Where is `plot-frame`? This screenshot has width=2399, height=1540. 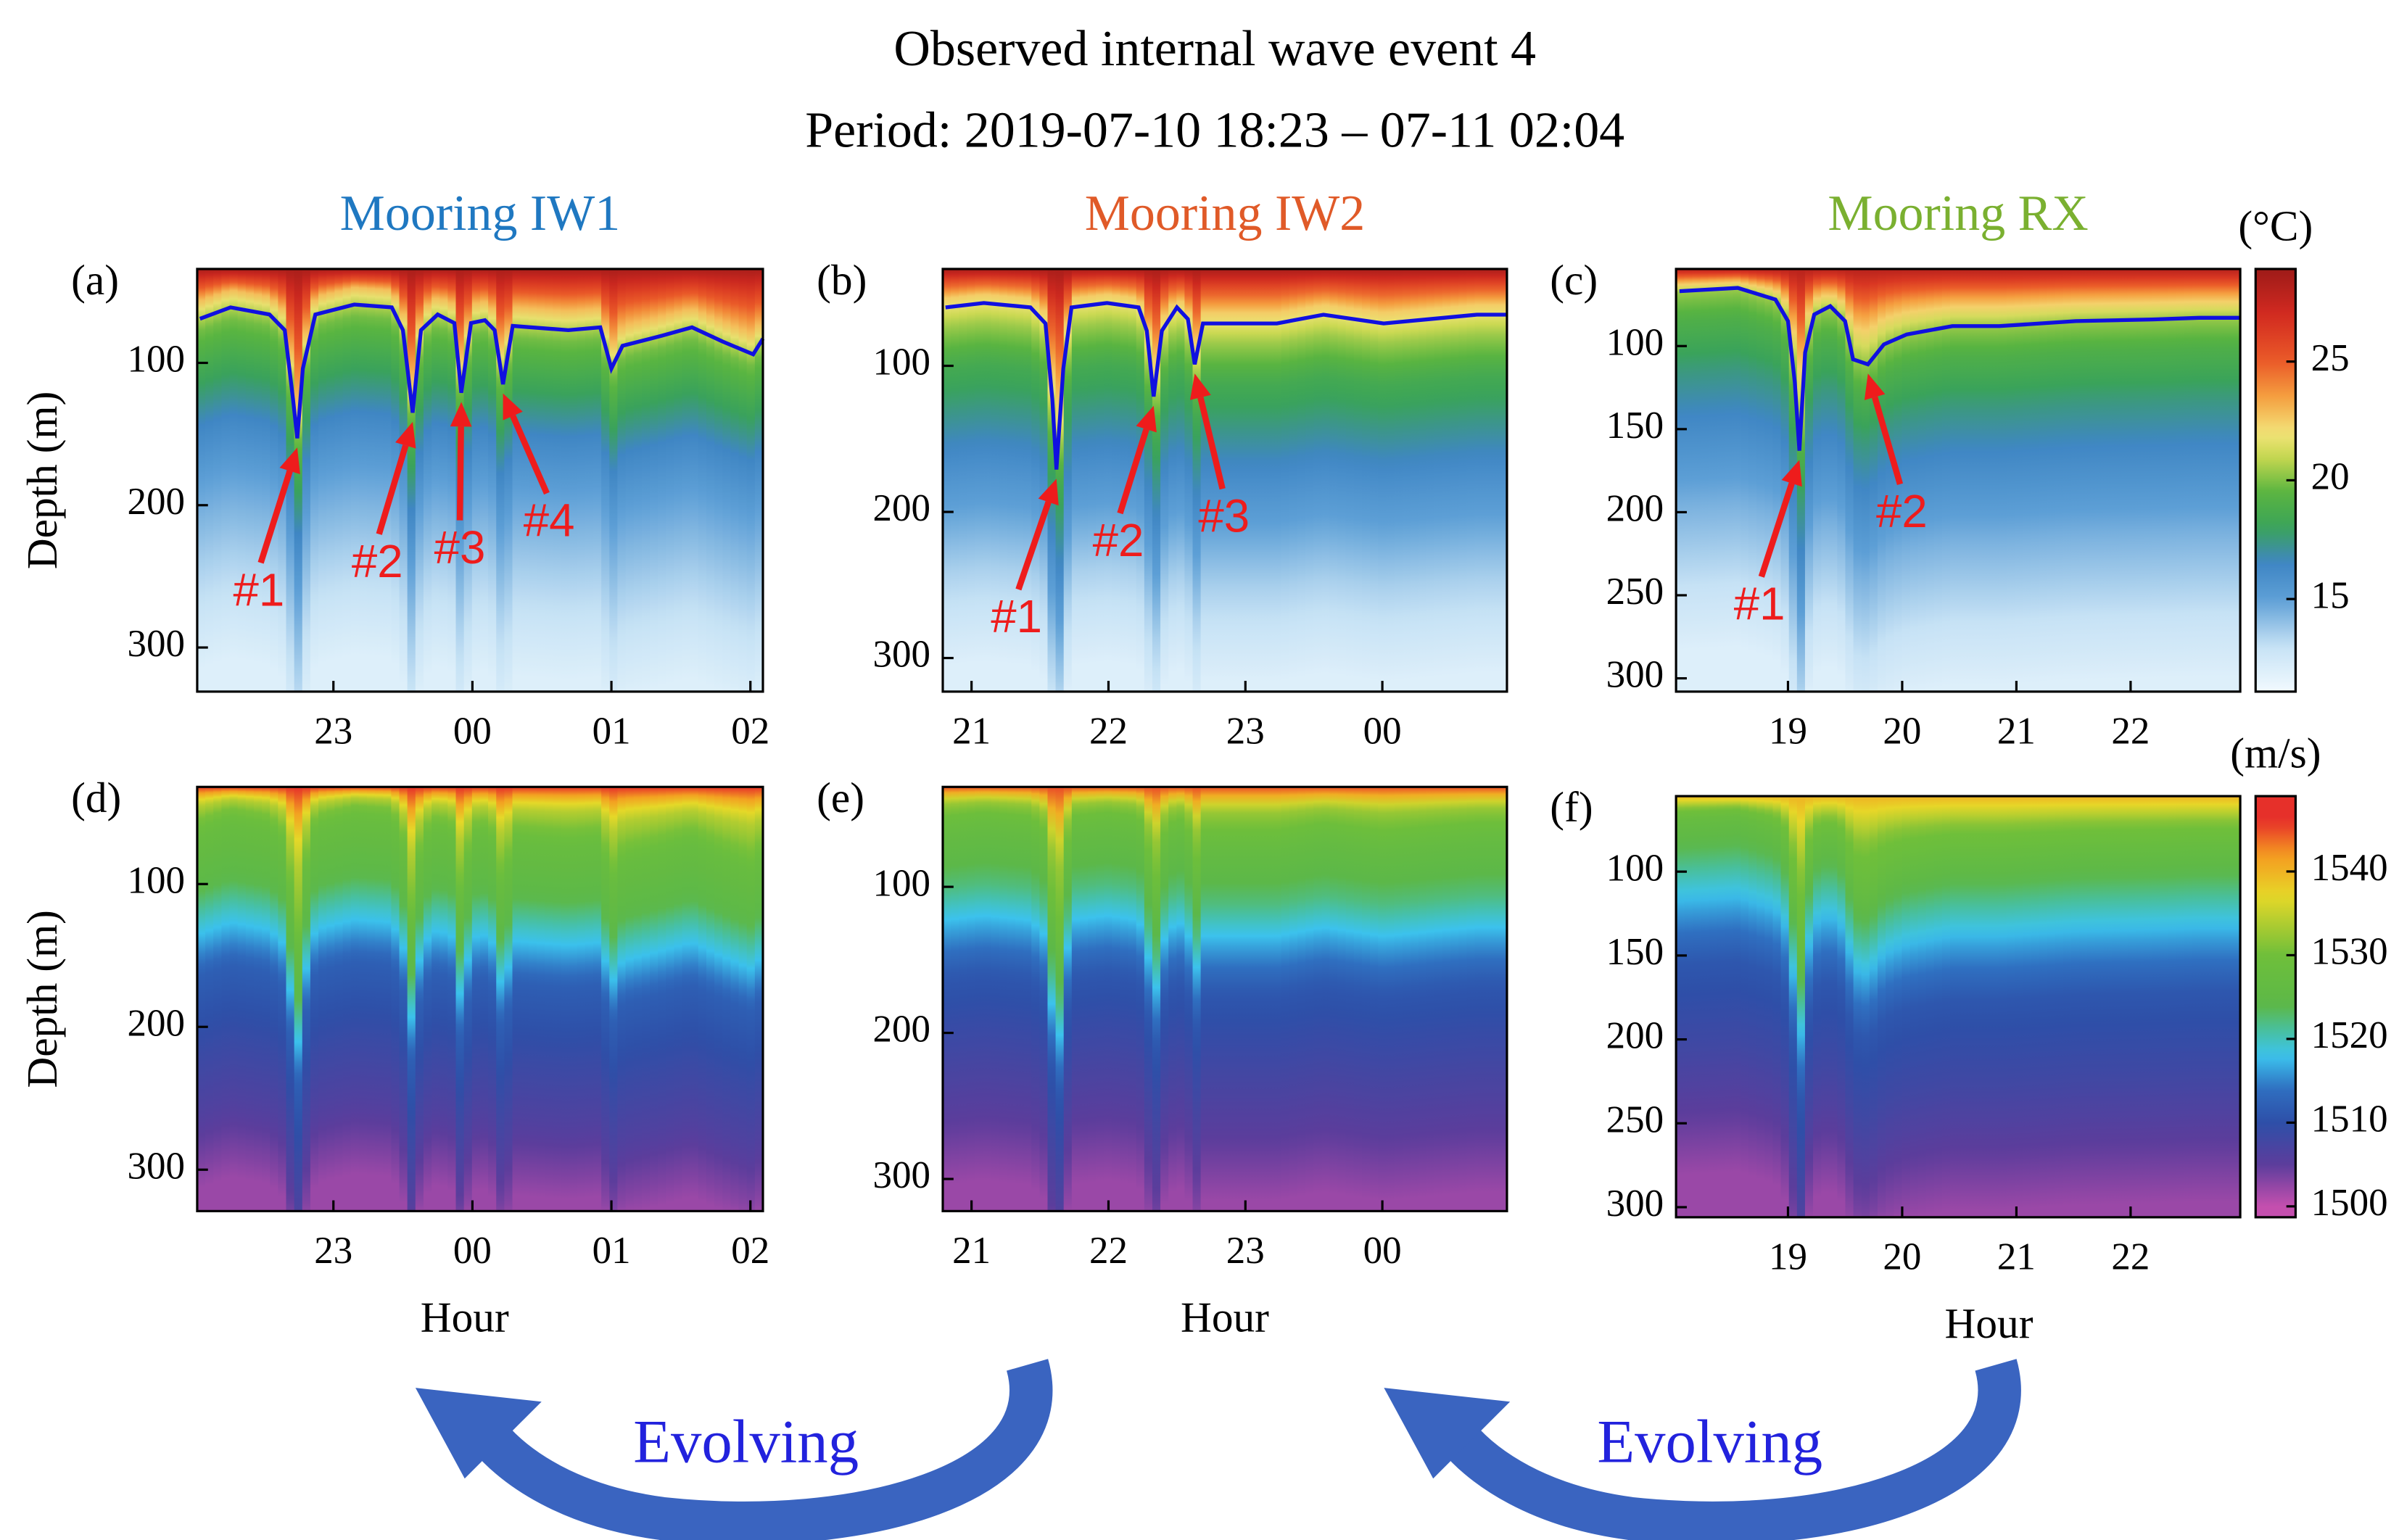 plot-frame is located at coordinates (1959, 480).